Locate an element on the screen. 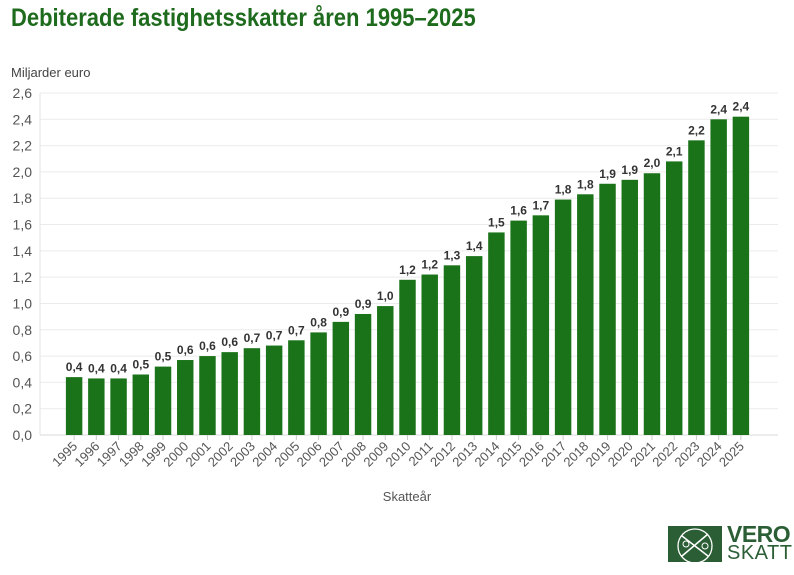  bar-2021 is located at coordinates (652, 304).